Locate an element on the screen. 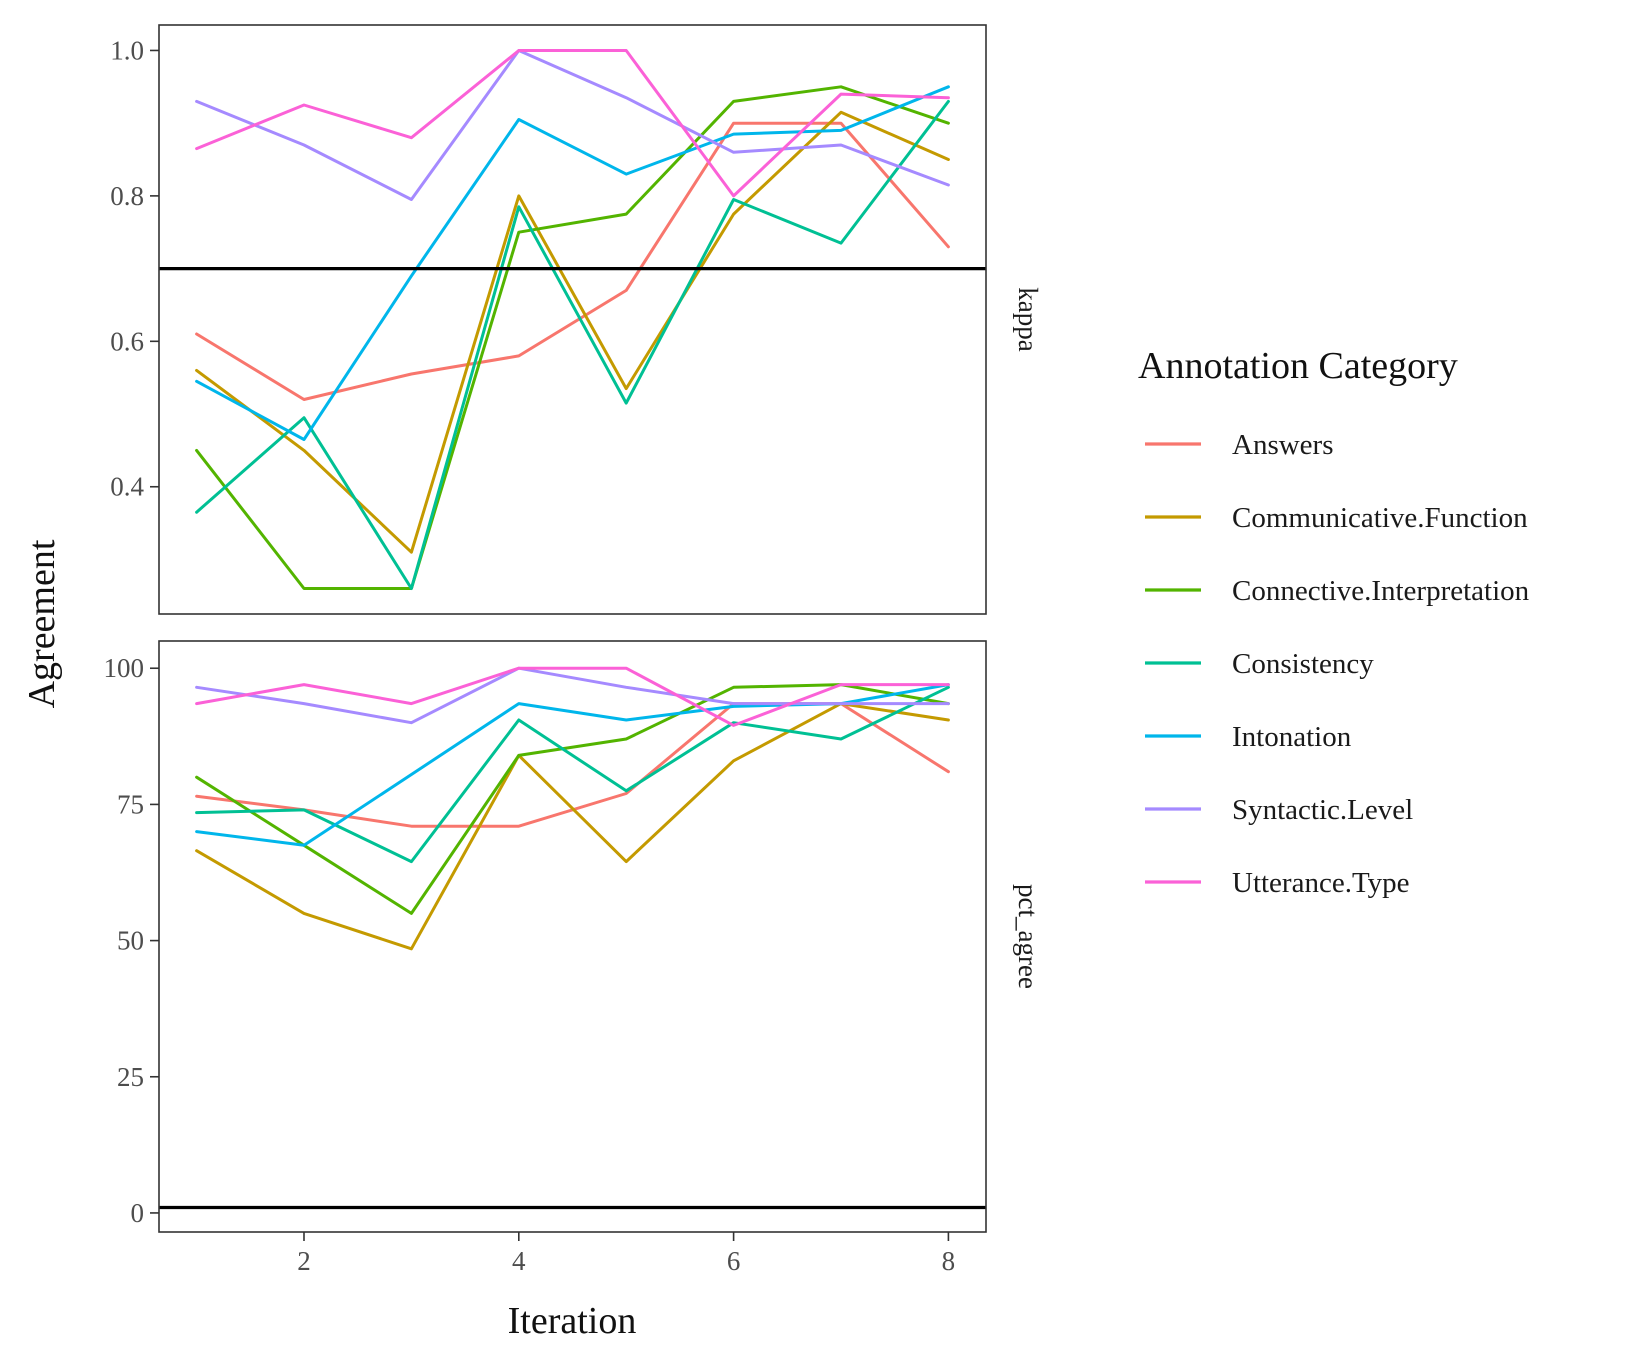 Image resolution: width=1650 pixels, height=1350 pixels. legend-item: Intonation is located at coordinates (1248, 737).